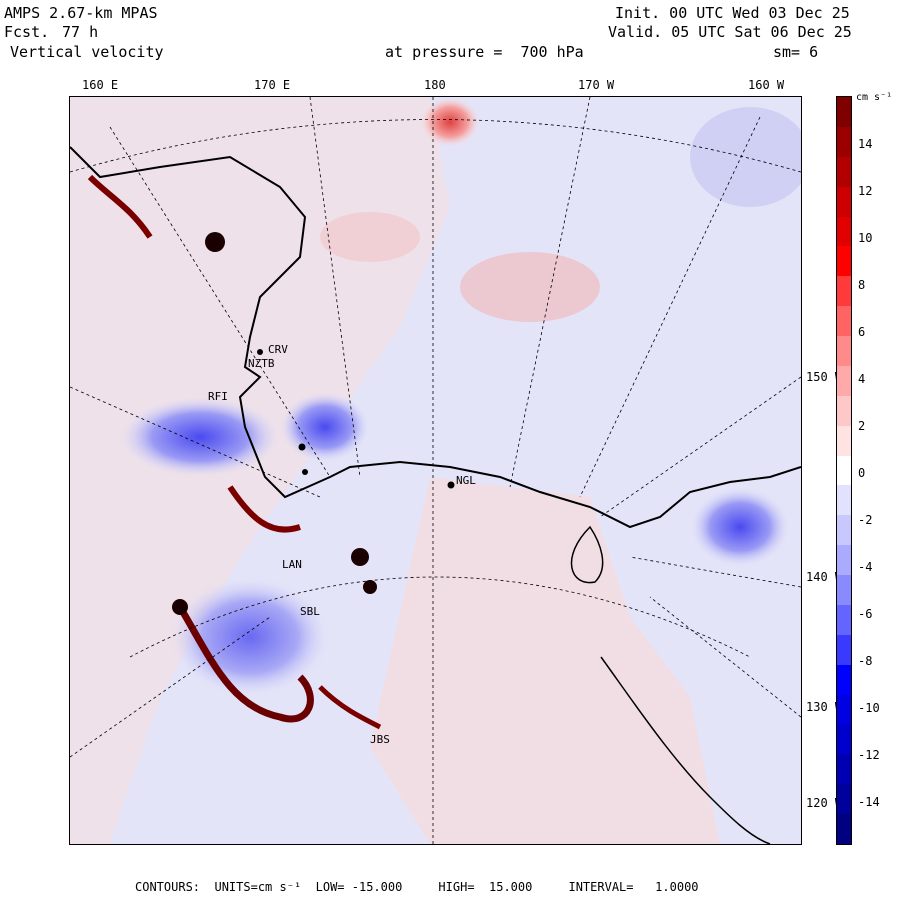 The width and height of the screenshot is (900, 900). What do you see at coordinates (310, 611) in the screenshot?
I see `station-label-sbl: SBL` at bounding box center [310, 611].